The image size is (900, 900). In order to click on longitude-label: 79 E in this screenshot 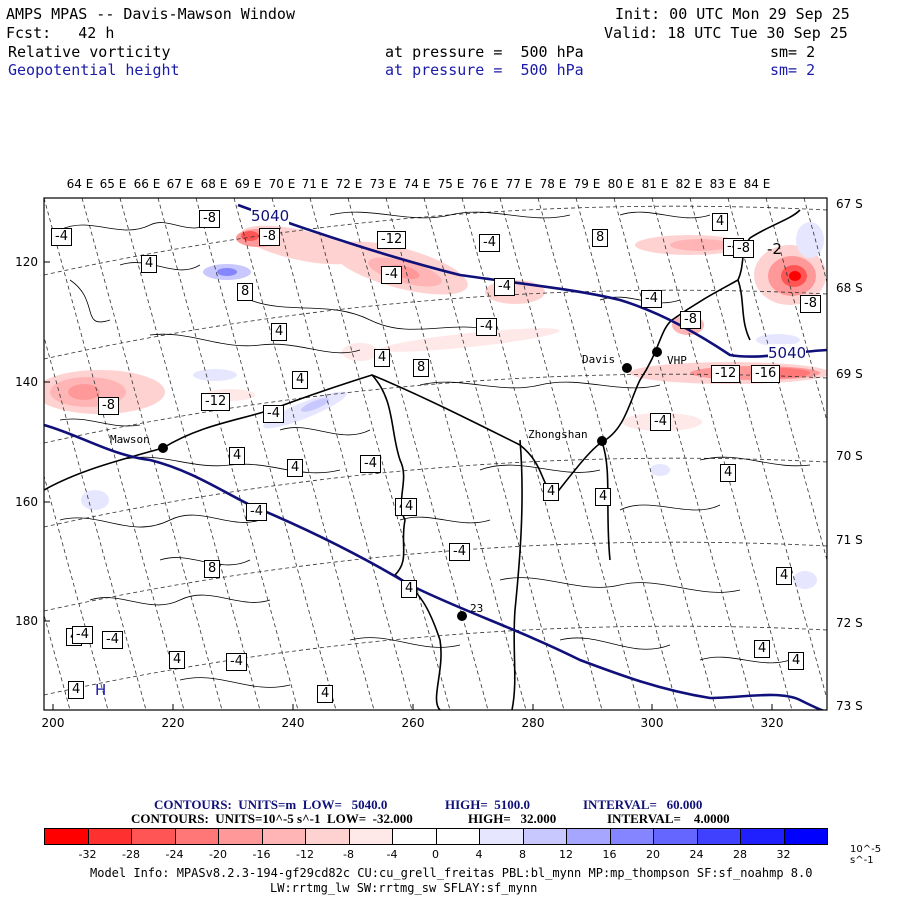, I will do `click(587, 184)`.